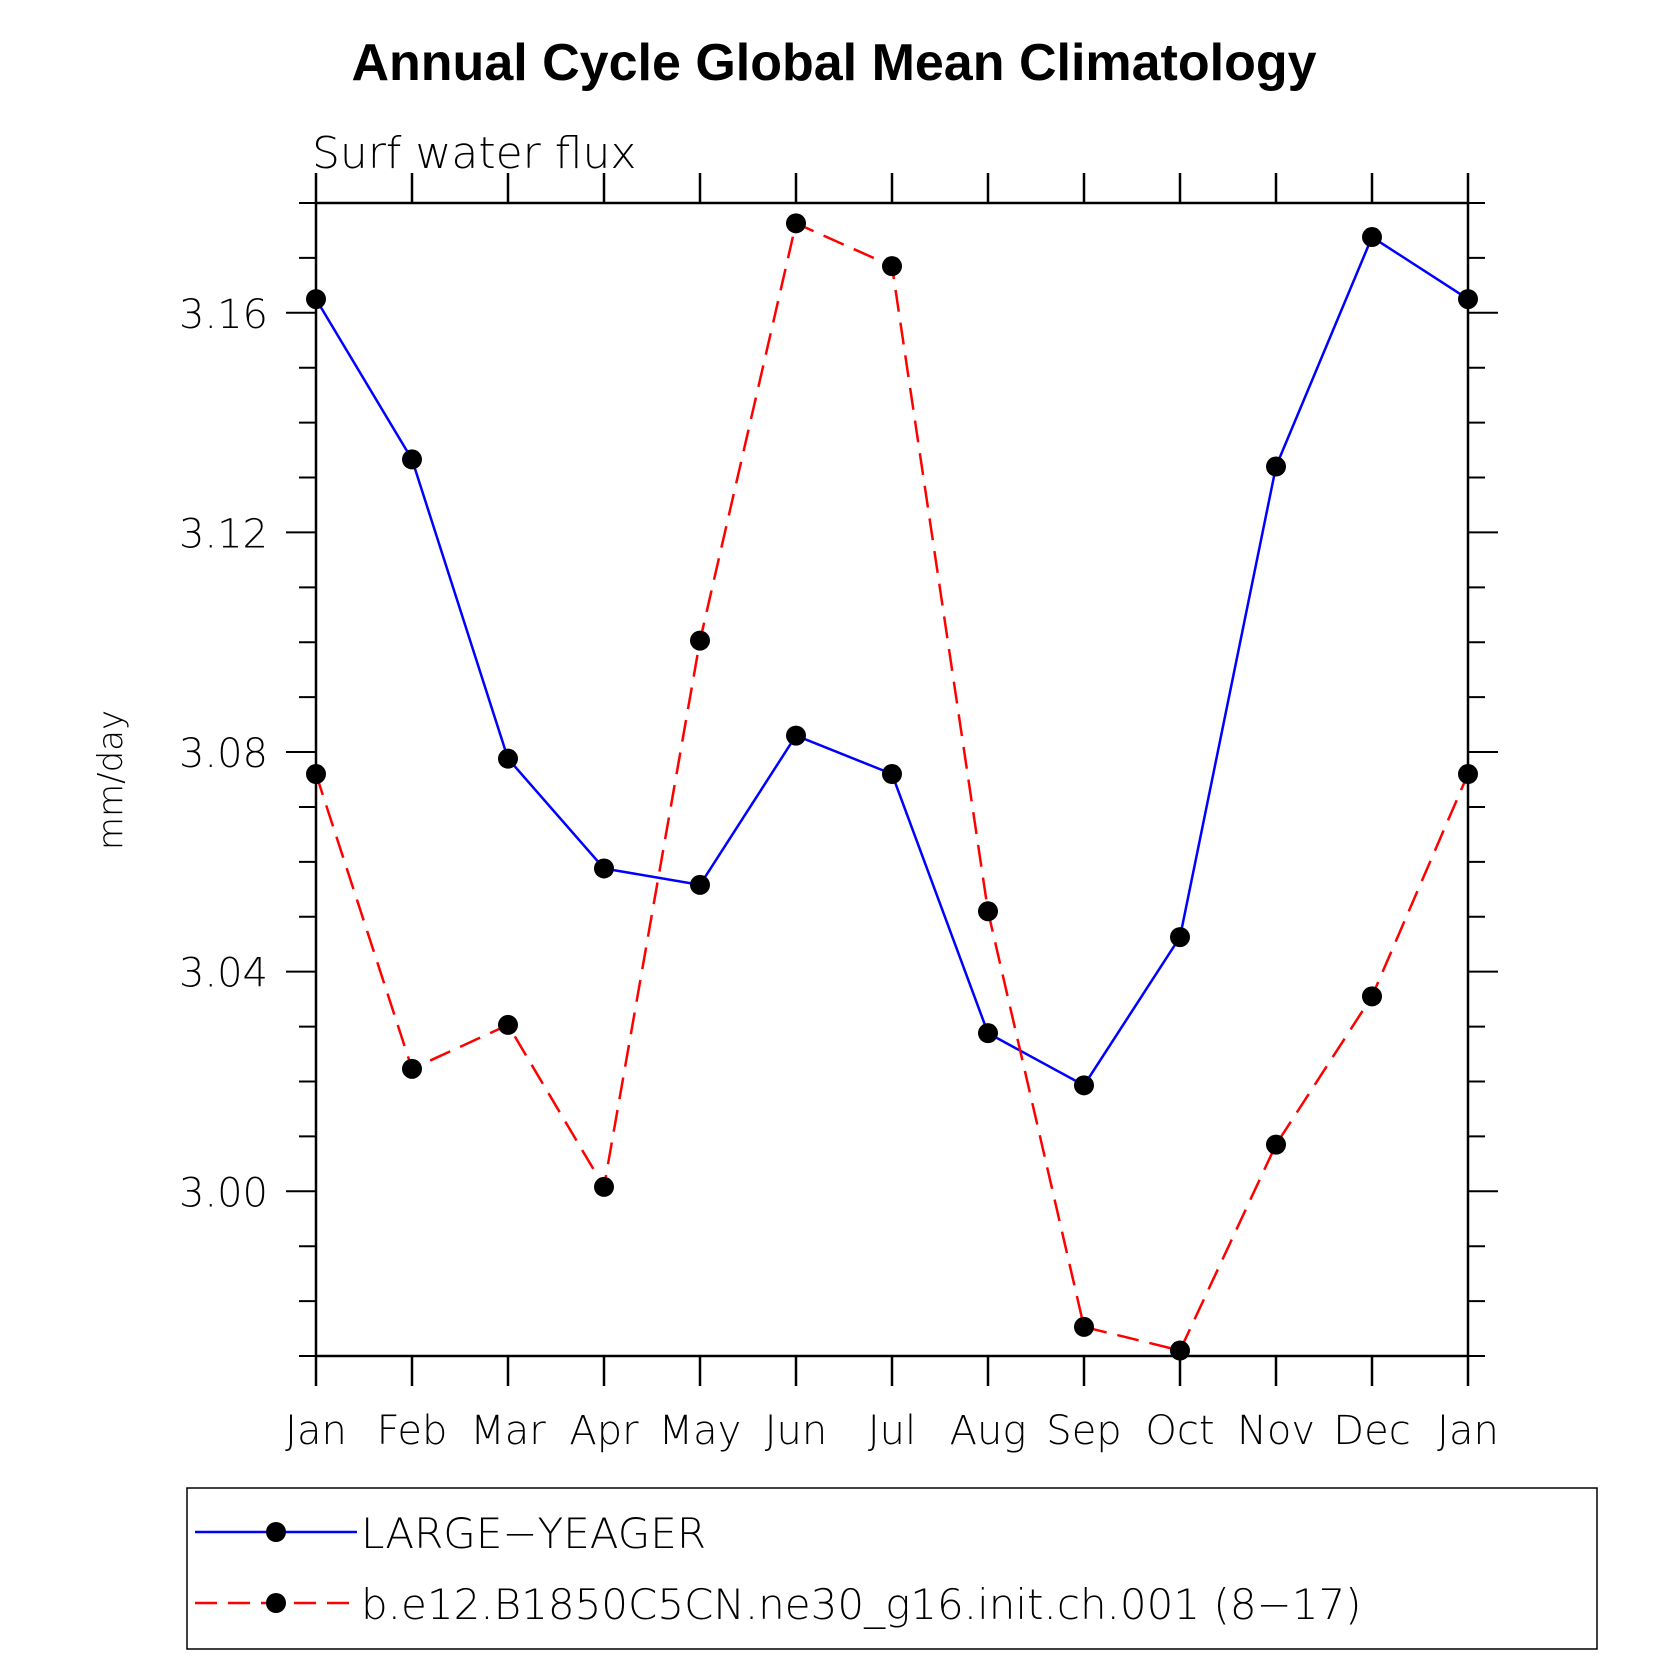 This screenshot has height=1669, width=1669. Describe the element at coordinates (1083, 1431) in the screenshot. I see `x-tick-label: Sep` at that location.